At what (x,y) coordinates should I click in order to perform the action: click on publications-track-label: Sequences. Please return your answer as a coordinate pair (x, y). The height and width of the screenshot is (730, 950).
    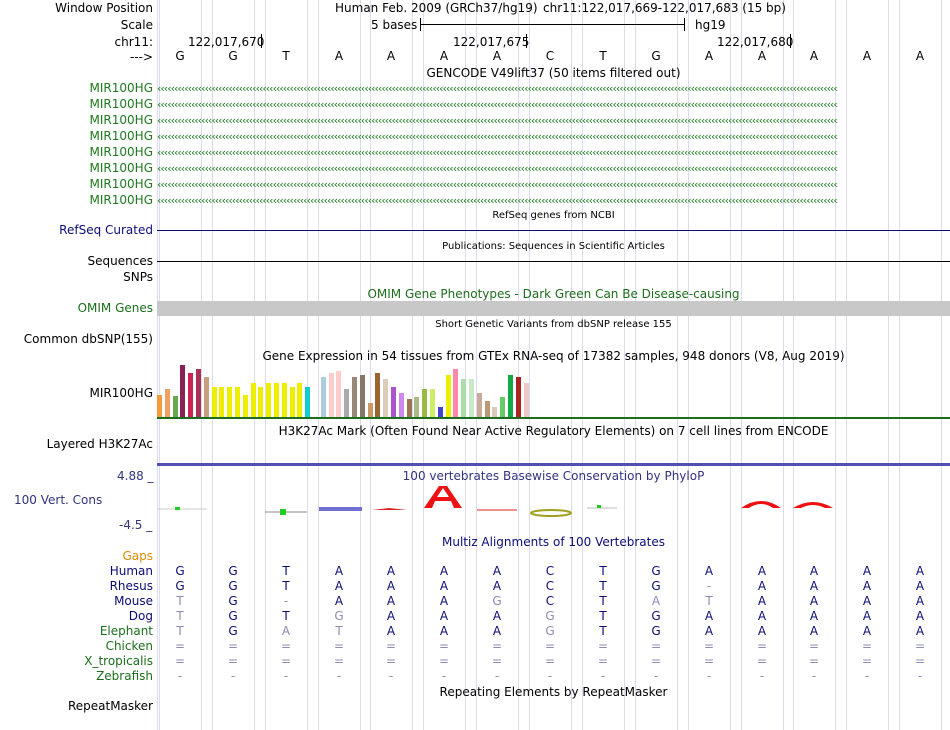
    Looking at the image, I should click on (120, 261).